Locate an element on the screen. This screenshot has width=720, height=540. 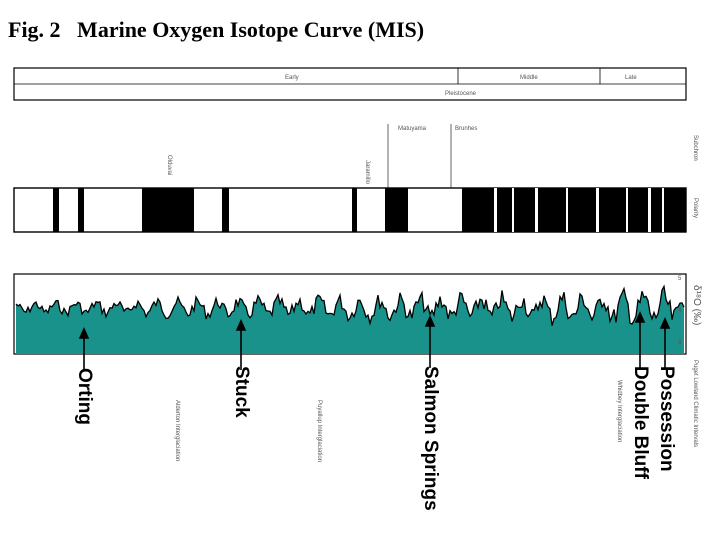
epoch-middle-label: Middle is located at coordinates (529, 78).